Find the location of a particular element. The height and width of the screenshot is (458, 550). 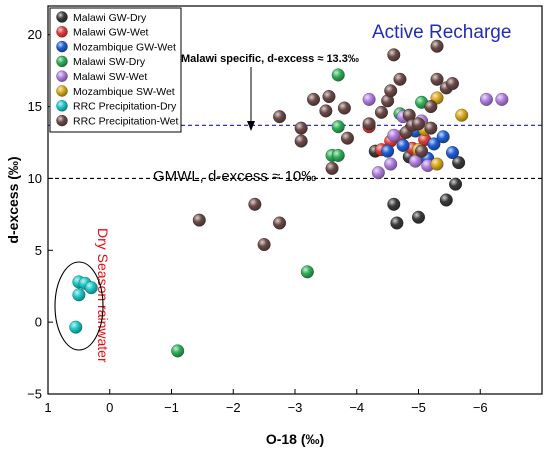

legend-marker-malawi-gw-dry is located at coordinates (62, 17).